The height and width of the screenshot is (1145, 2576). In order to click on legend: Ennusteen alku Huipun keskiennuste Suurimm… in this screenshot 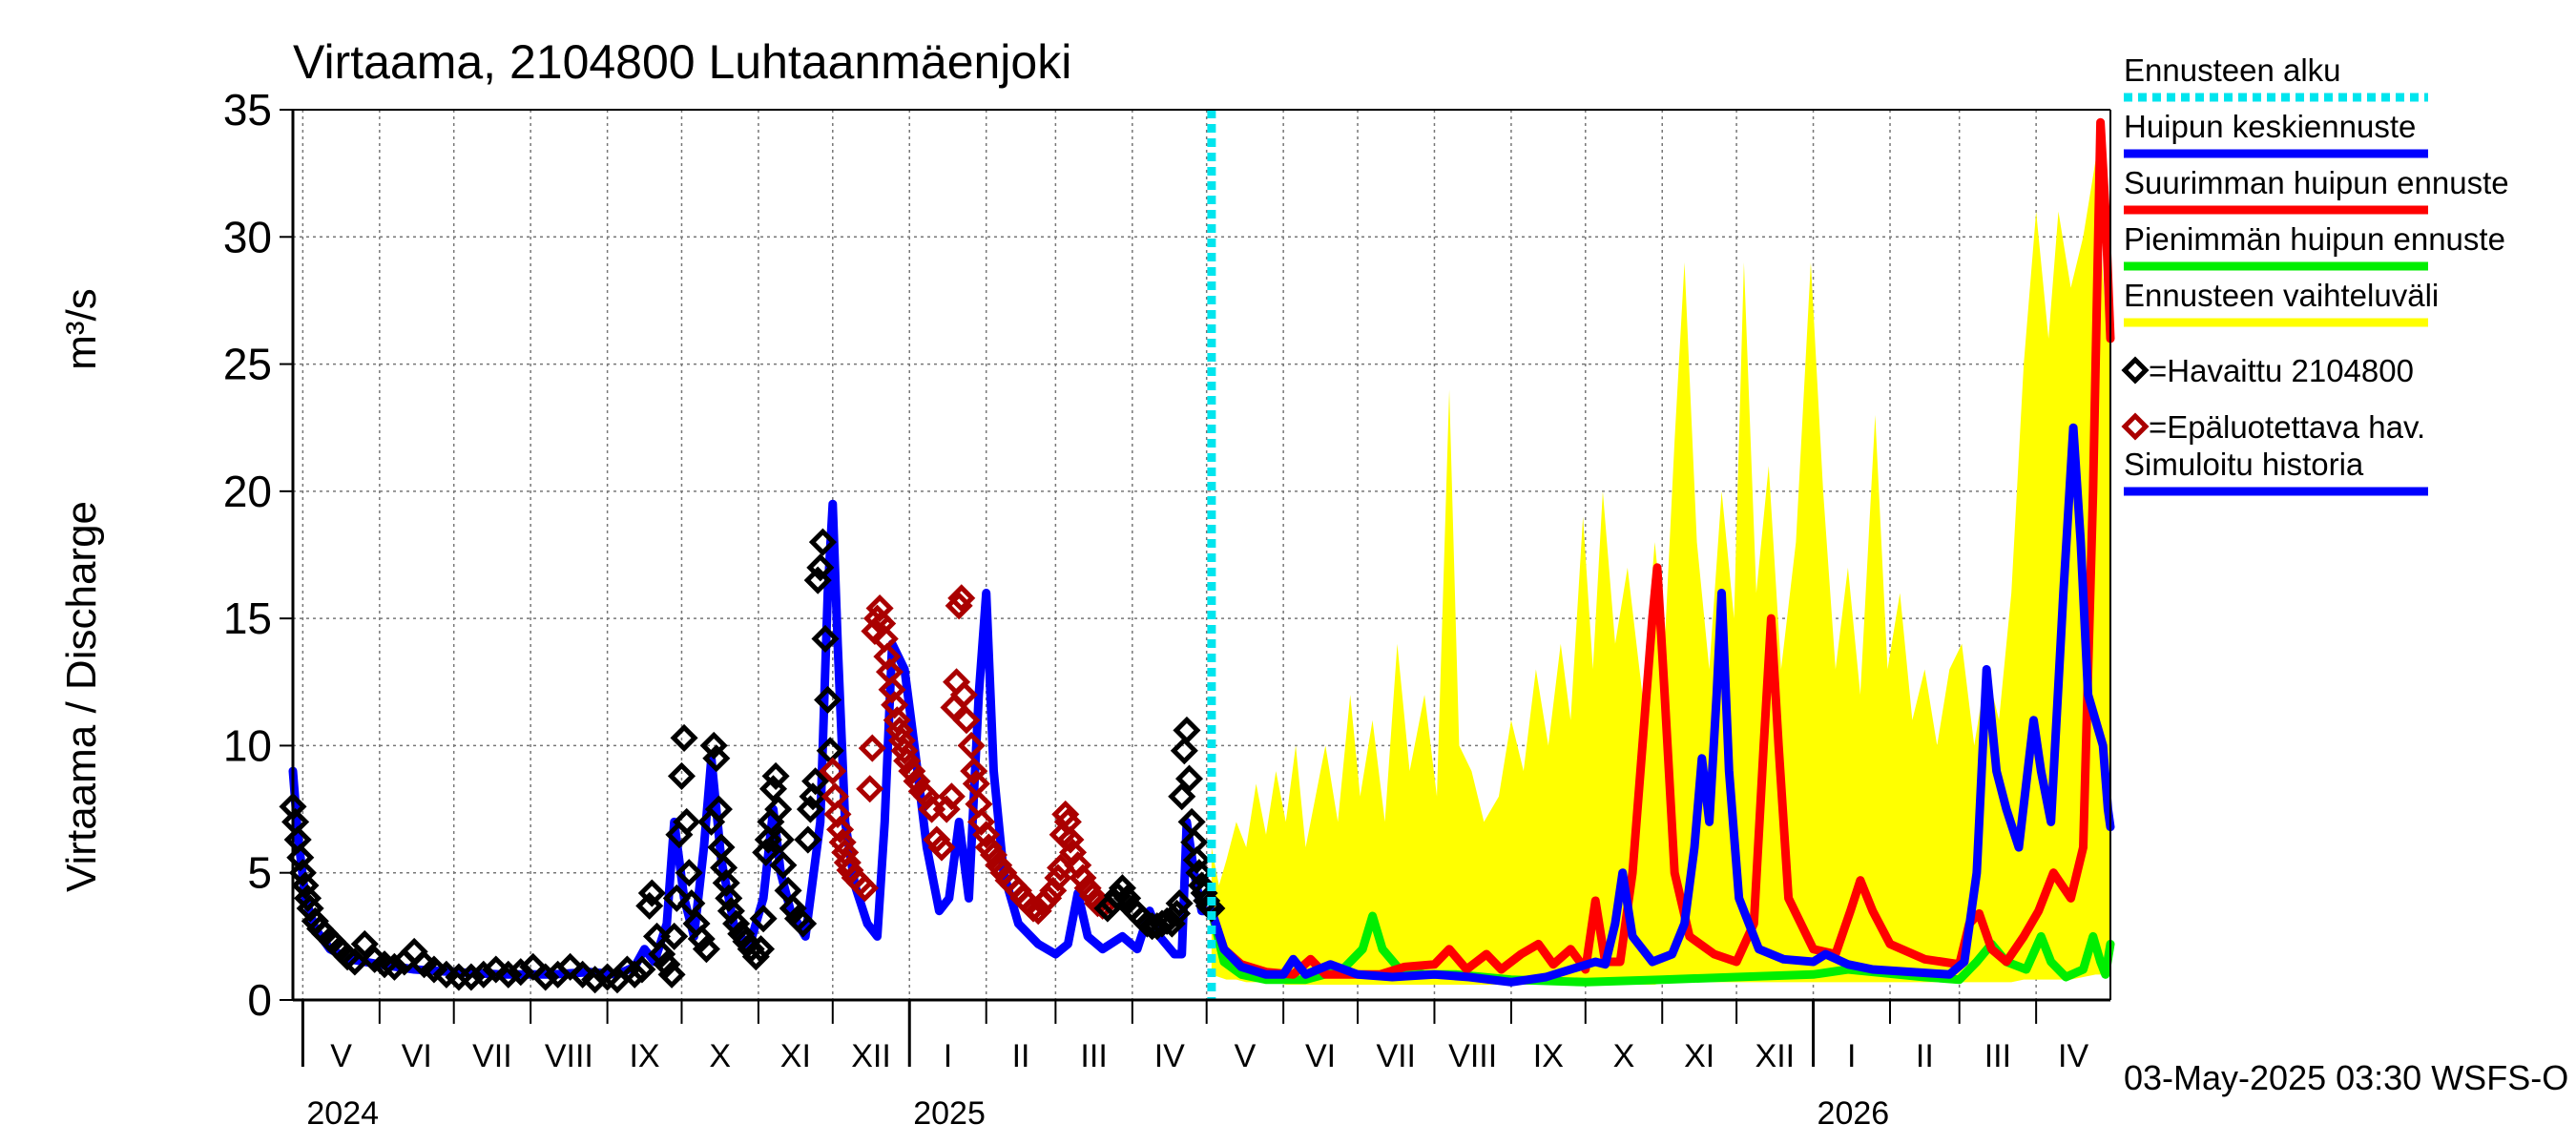, I will do `click(2315, 274)`.